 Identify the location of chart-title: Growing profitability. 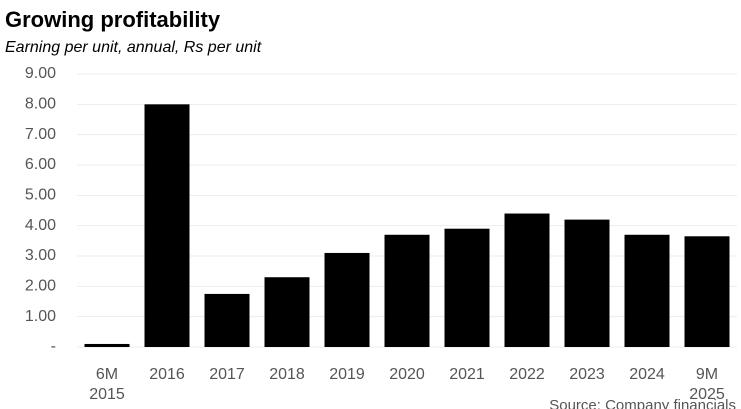
(113, 19).